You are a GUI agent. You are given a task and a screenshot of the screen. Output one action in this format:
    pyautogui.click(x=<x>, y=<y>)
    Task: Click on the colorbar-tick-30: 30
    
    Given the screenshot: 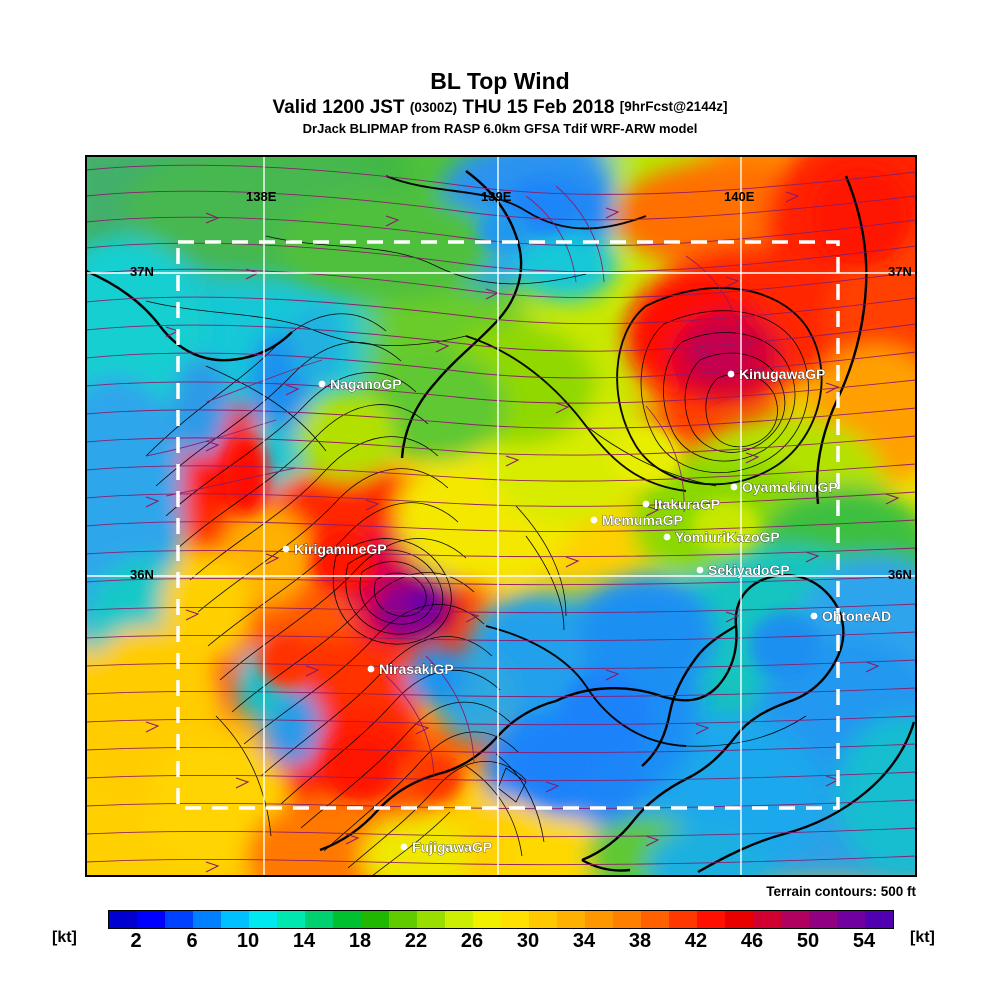 What is the action you would take?
    pyautogui.click(x=528, y=941)
    